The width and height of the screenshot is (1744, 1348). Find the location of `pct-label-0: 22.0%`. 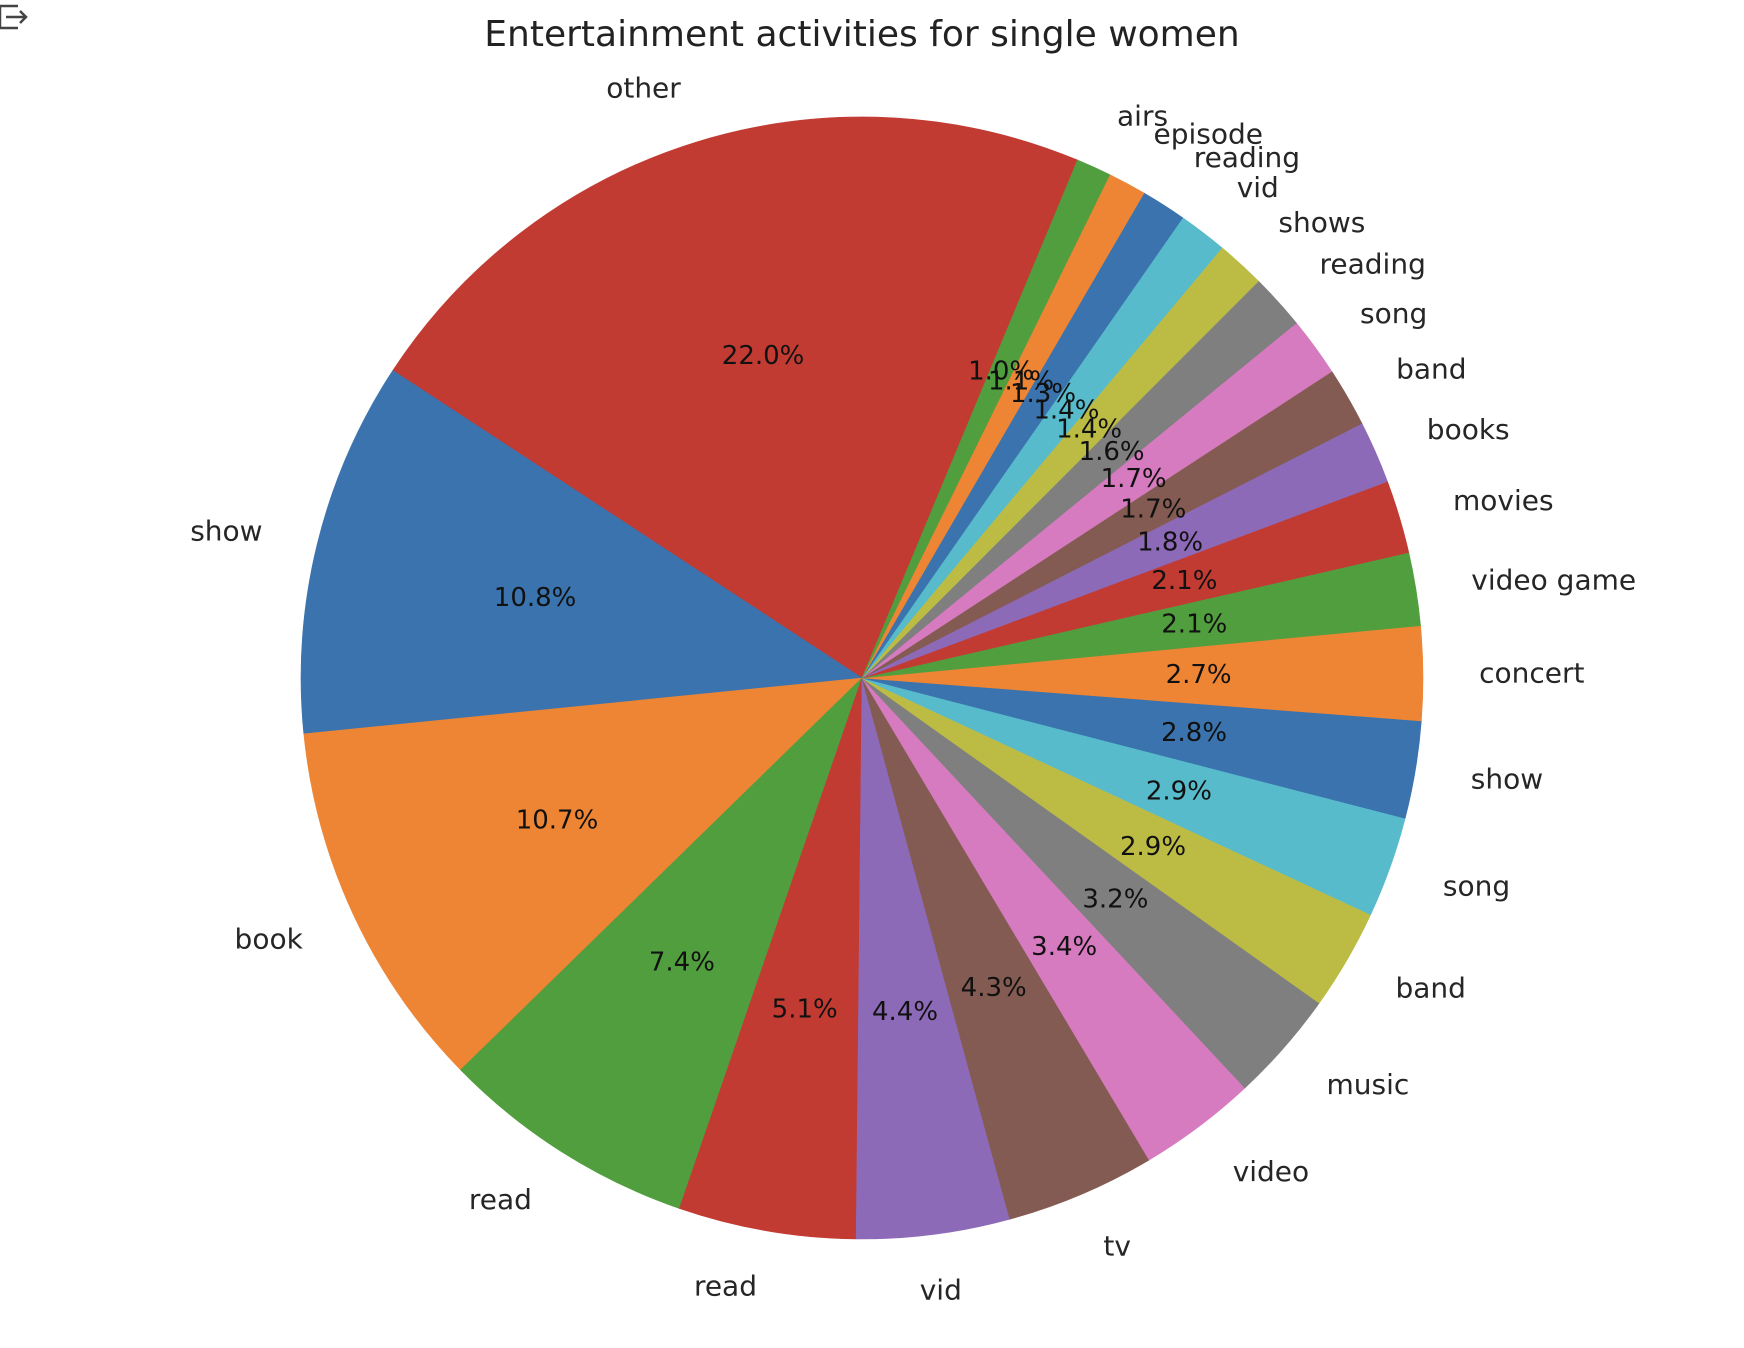

pct-label-0: 22.0% is located at coordinates (763, 356).